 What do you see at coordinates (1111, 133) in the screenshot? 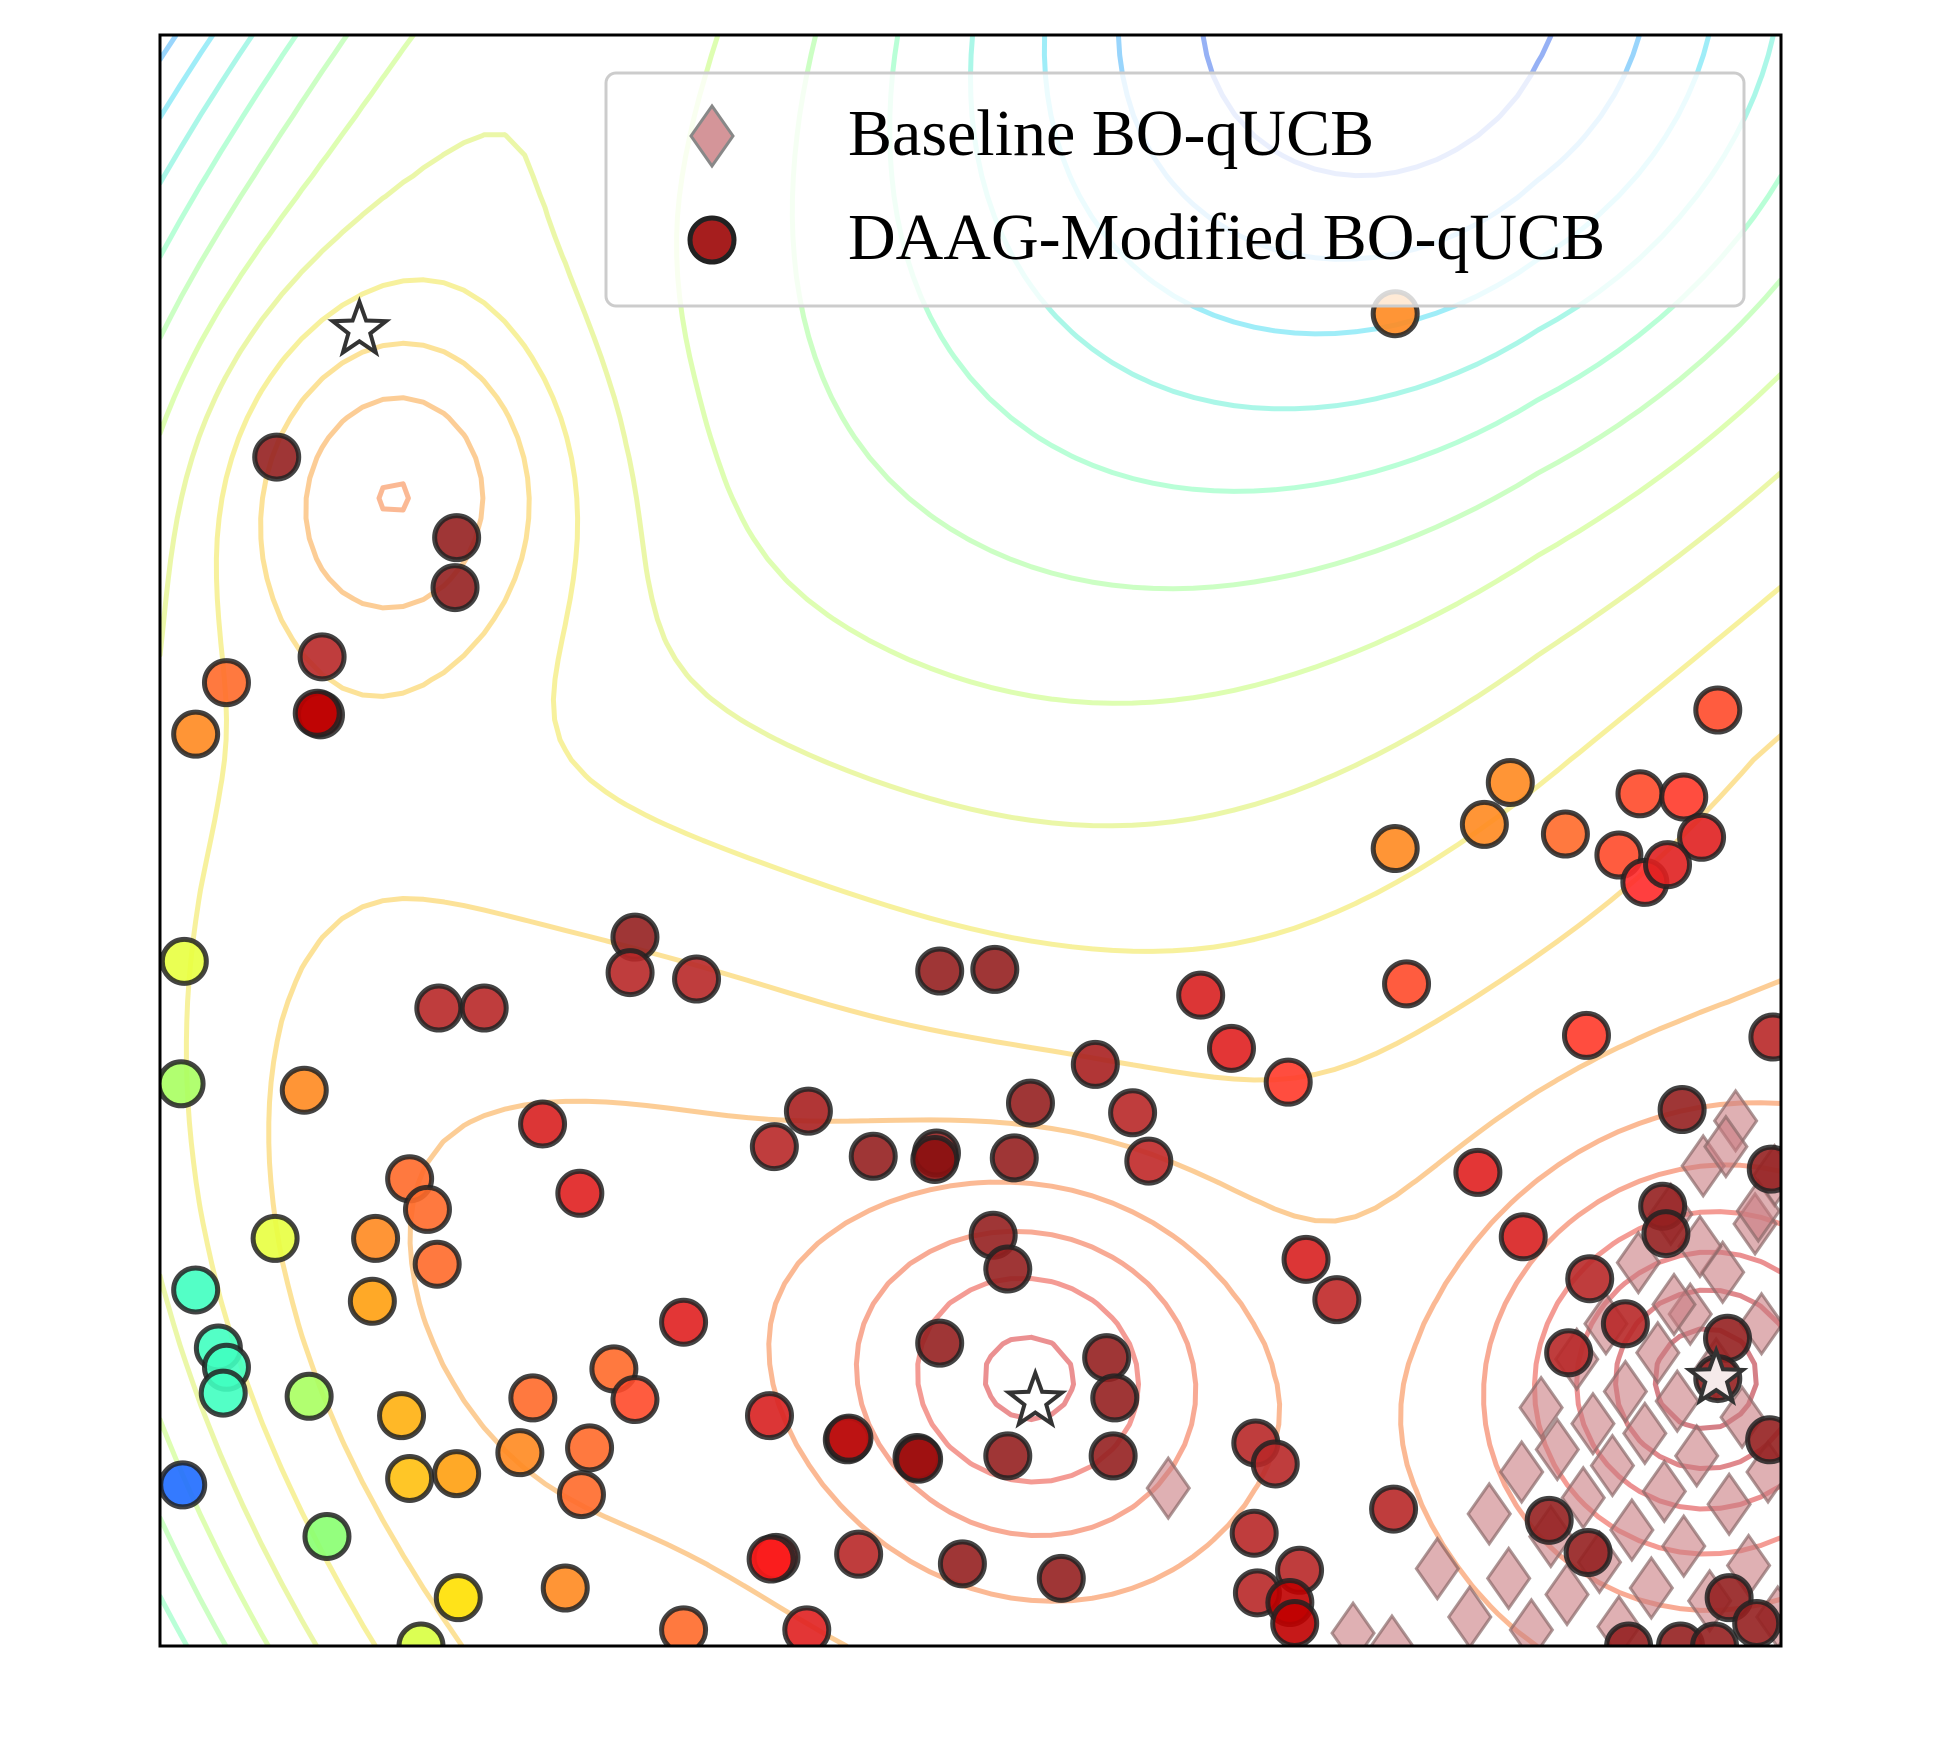
I see `legend-label-baseline: Baseline BO-qUCB` at bounding box center [1111, 133].